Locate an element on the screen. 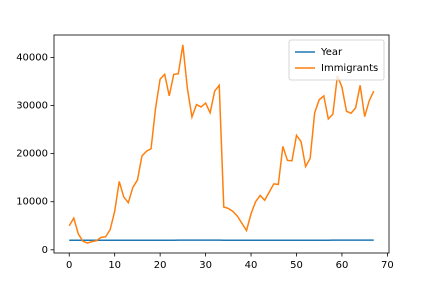 This screenshot has height=288, width=432. x-tick-label: 30 is located at coordinates (205, 265).